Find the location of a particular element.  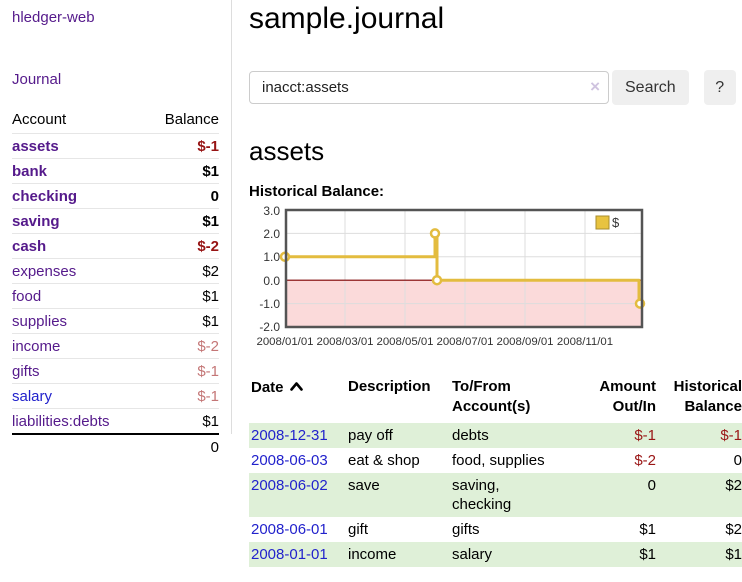

account-link-cash: cash is located at coordinates (29, 246).